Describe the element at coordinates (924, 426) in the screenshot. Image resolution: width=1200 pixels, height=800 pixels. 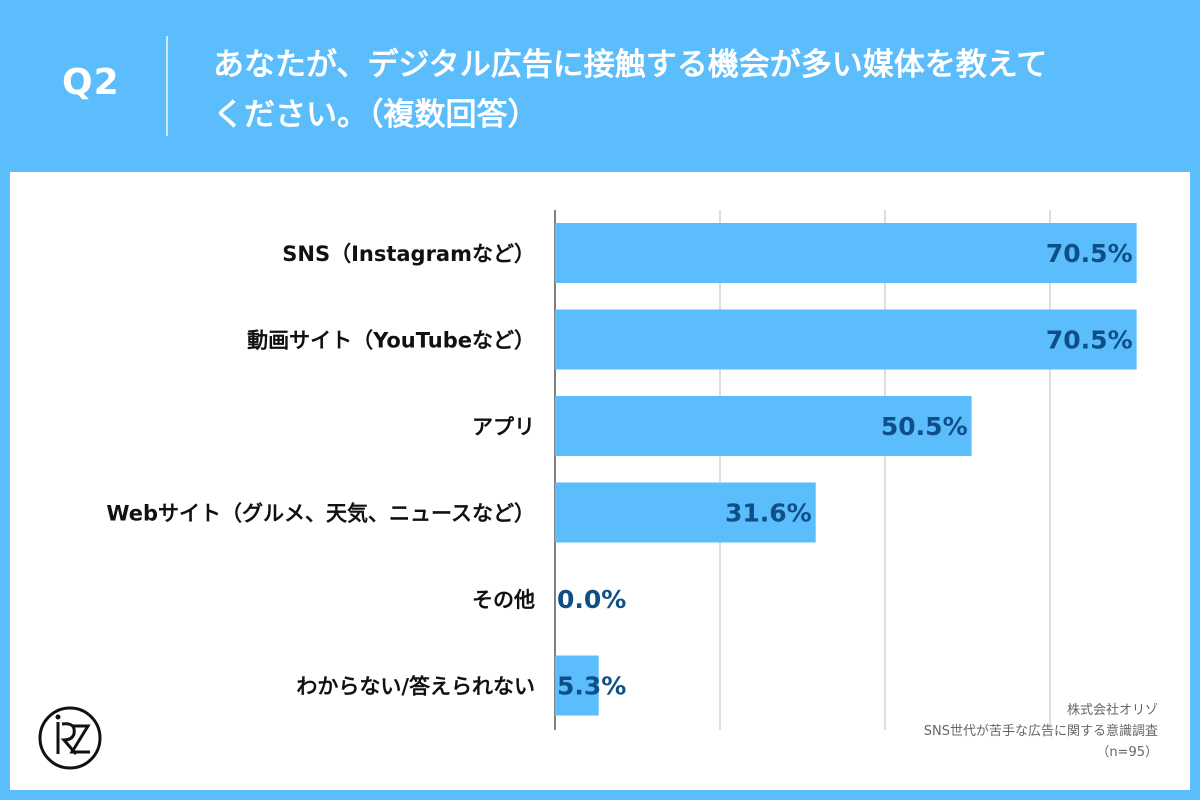
I see `value-label: 50.5%` at that location.